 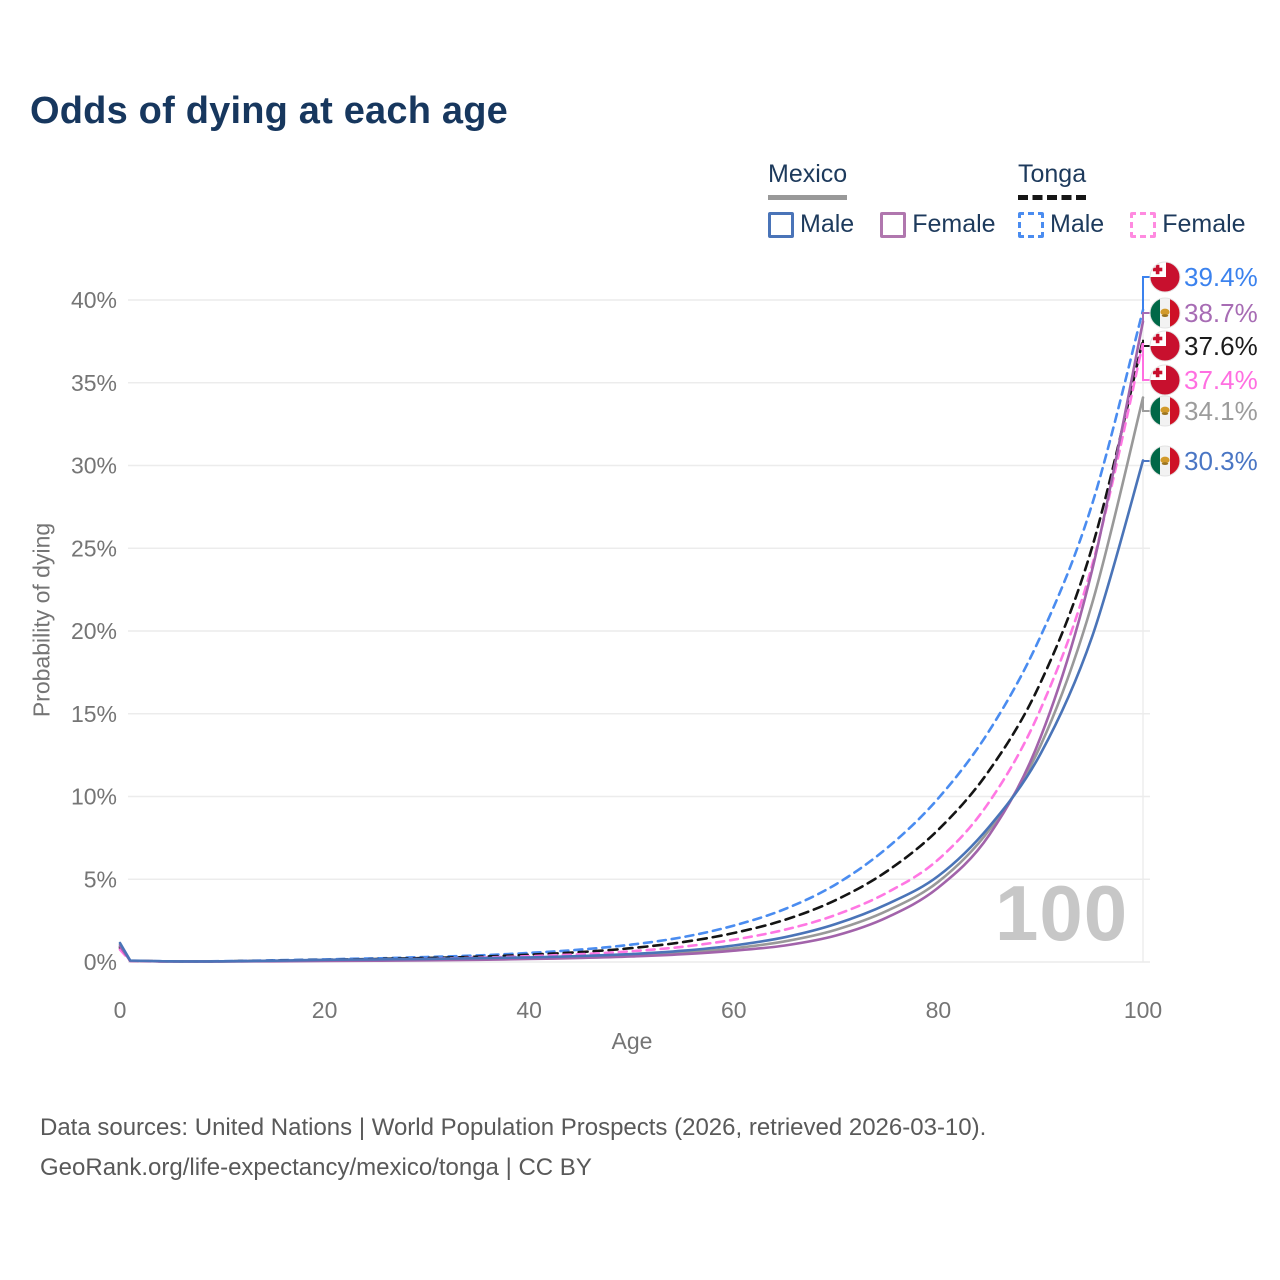 What do you see at coordinates (1143, 1010) in the screenshot?
I see `x-tick-100: 100` at bounding box center [1143, 1010].